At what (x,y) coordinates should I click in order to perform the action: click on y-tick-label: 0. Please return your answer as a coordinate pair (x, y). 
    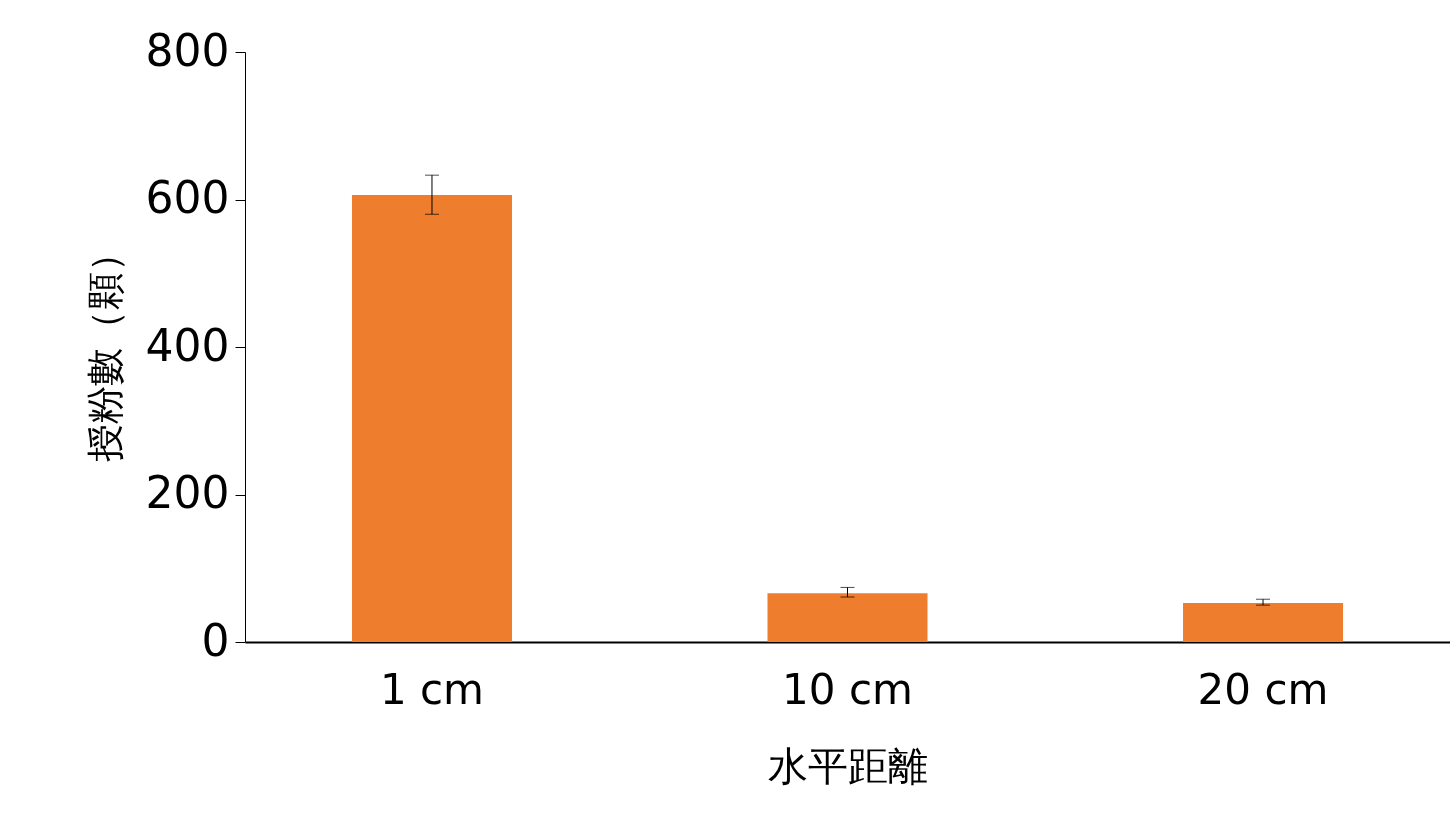
    Looking at the image, I should click on (215, 640).